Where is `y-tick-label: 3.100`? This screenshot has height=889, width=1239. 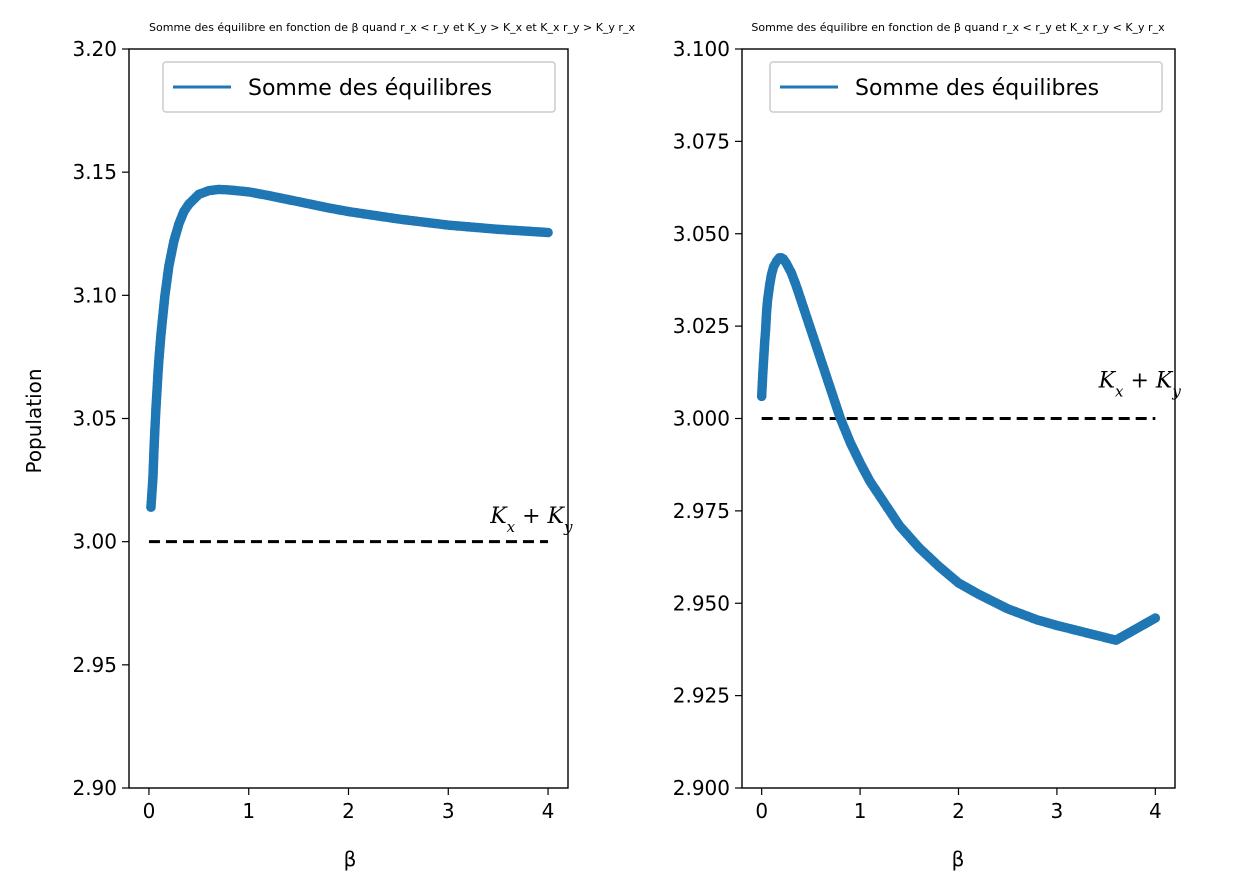 y-tick-label: 3.100 is located at coordinates (701, 49).